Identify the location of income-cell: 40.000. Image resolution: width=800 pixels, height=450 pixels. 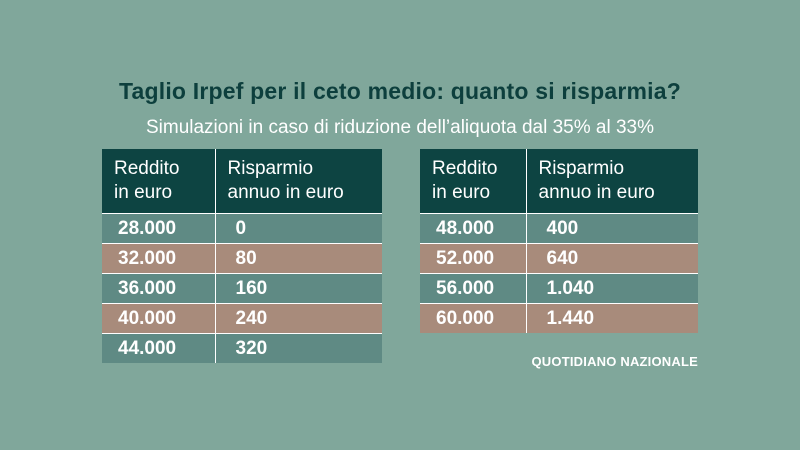
(159, 318).